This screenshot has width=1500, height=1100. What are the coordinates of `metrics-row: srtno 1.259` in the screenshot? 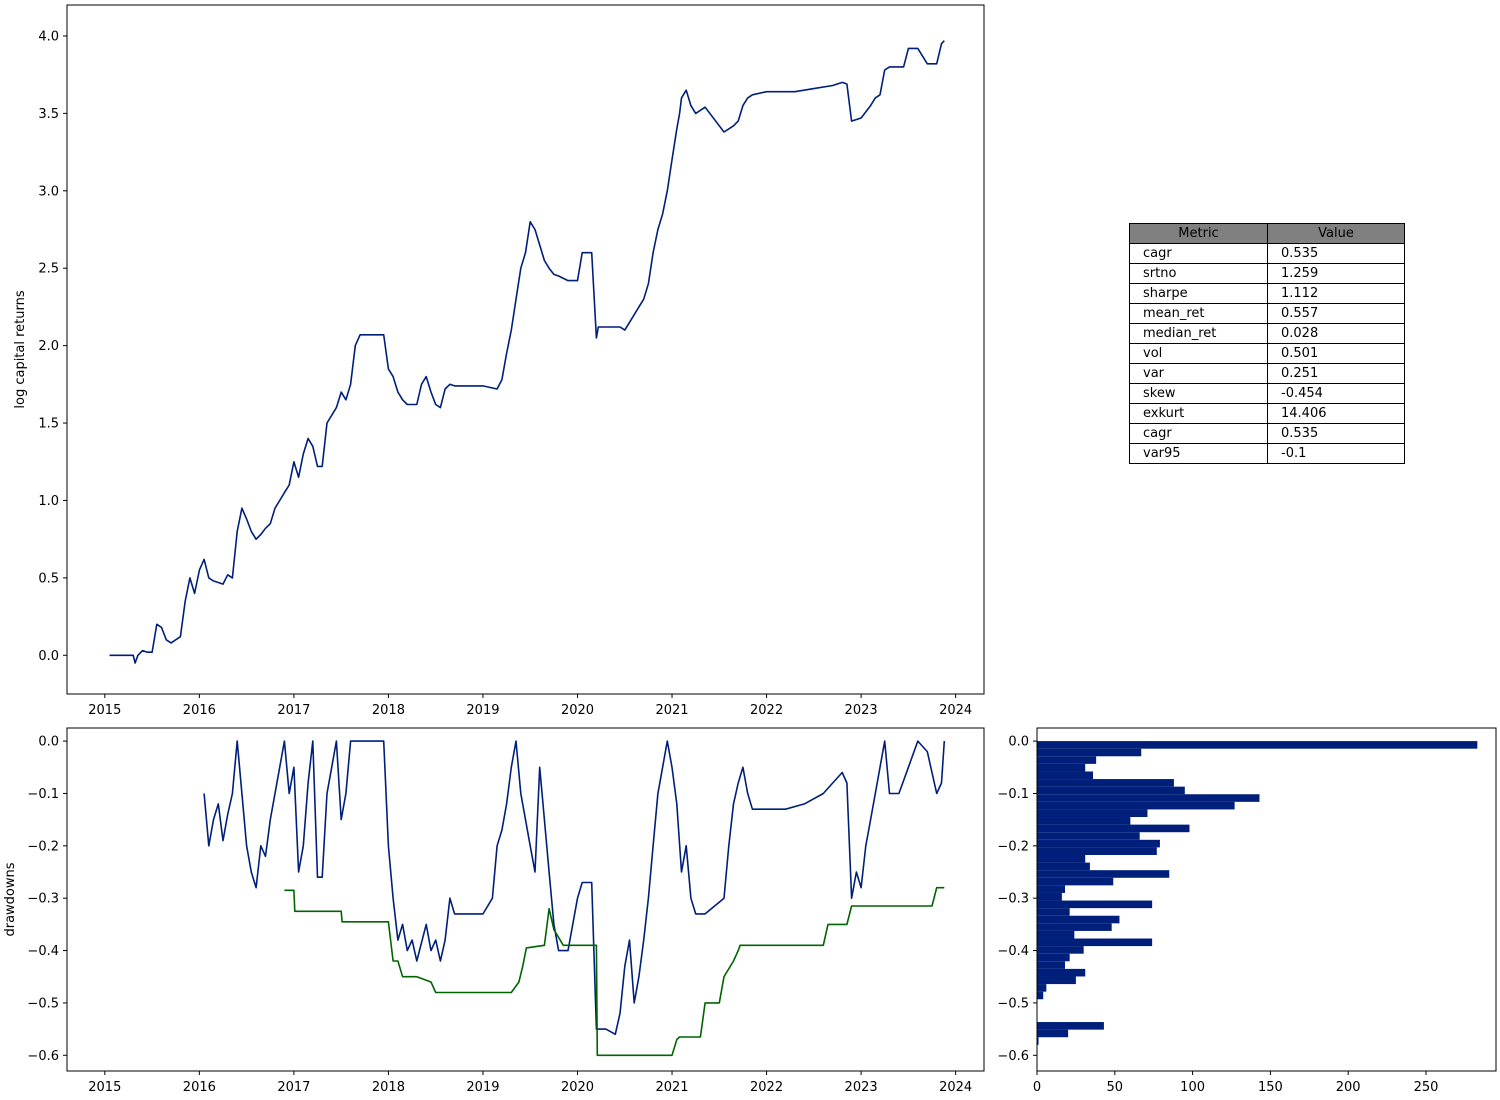 It's located at (1267, 273).